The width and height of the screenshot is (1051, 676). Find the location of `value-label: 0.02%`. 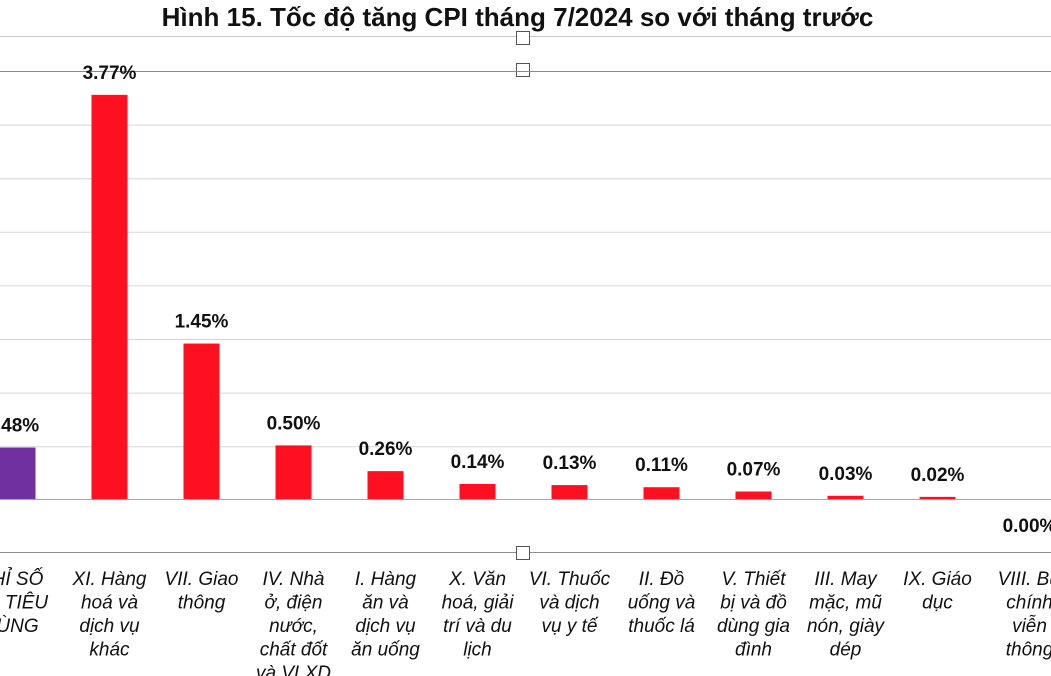

value-label: 0.02% is located at coordinates (938, 475).